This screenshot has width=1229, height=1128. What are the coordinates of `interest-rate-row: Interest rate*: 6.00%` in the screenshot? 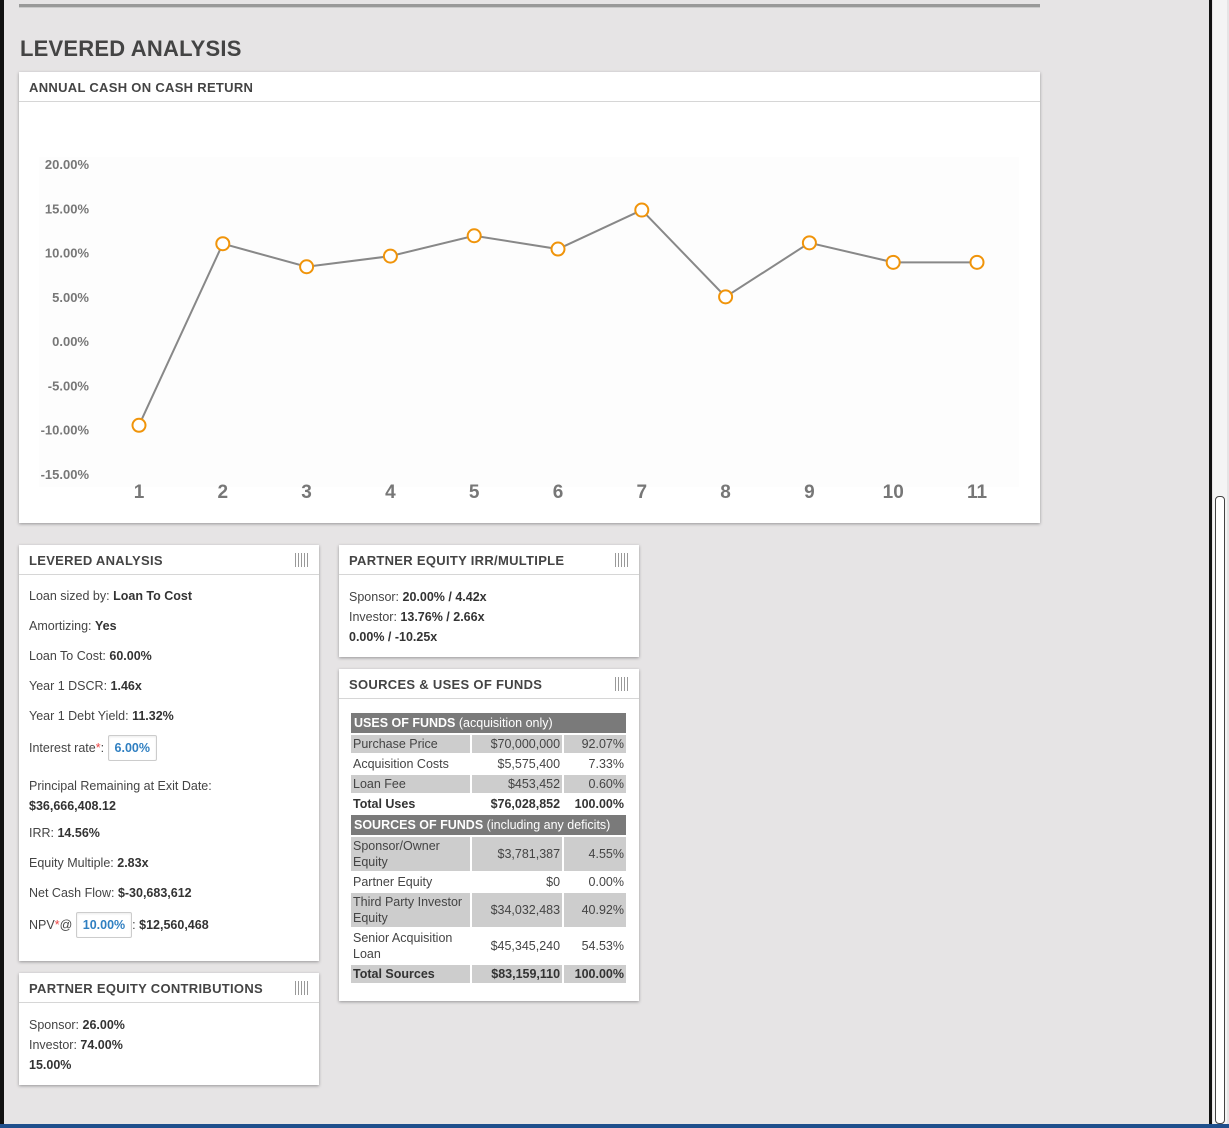 It's located at (93, 748).